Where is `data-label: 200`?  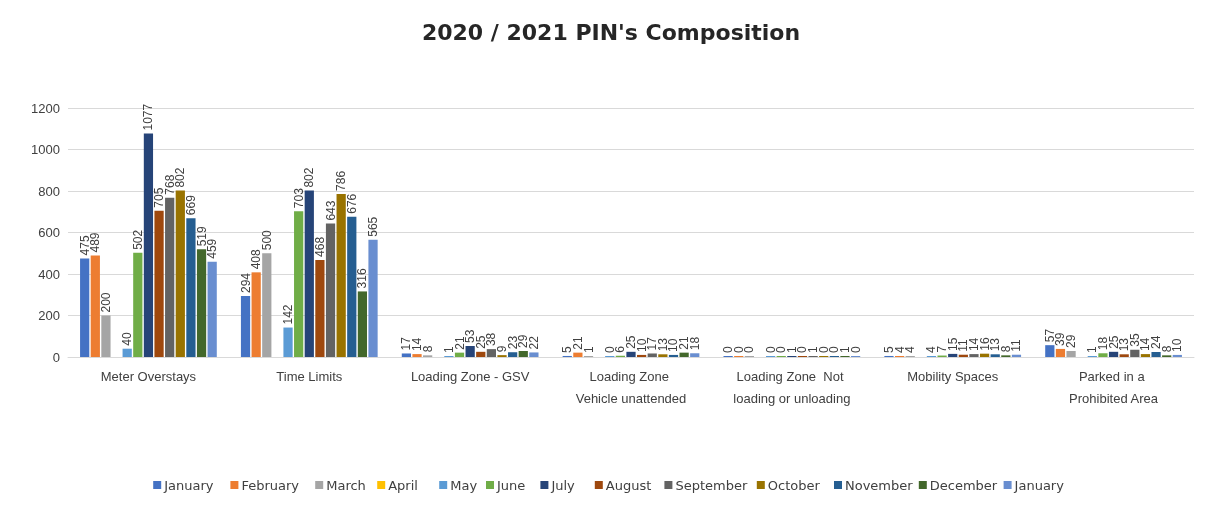
data-label: 200 is located at coordinates (105, 302).